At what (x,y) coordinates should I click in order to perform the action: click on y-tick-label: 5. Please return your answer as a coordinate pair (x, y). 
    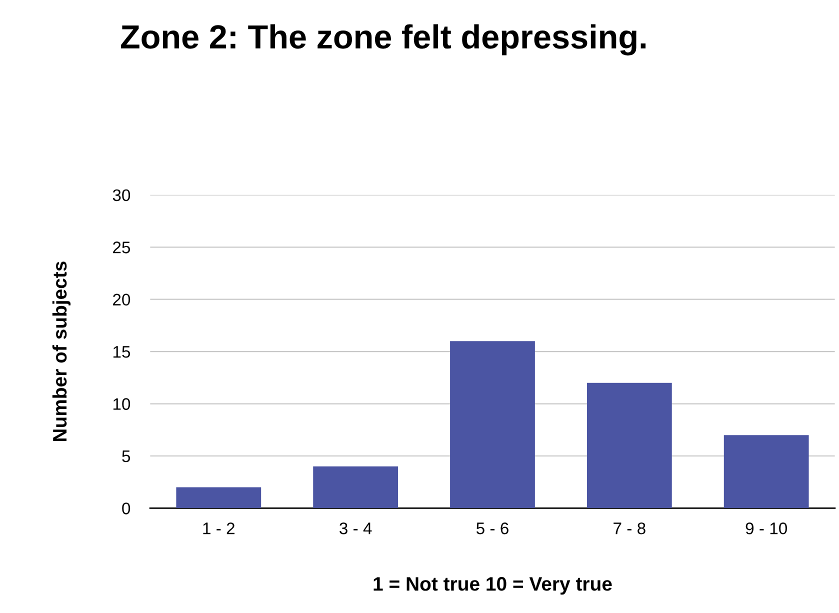
    Looking at the image, I should click on (126, 456).